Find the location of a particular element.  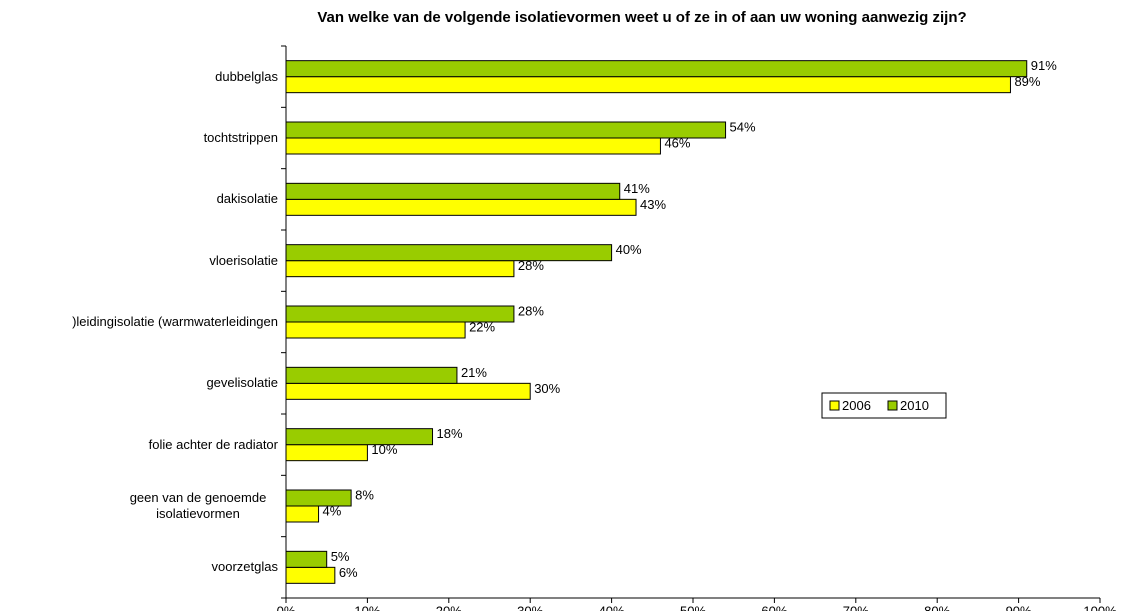

x-tick-label: 30% is located at coordinates (530, 607).